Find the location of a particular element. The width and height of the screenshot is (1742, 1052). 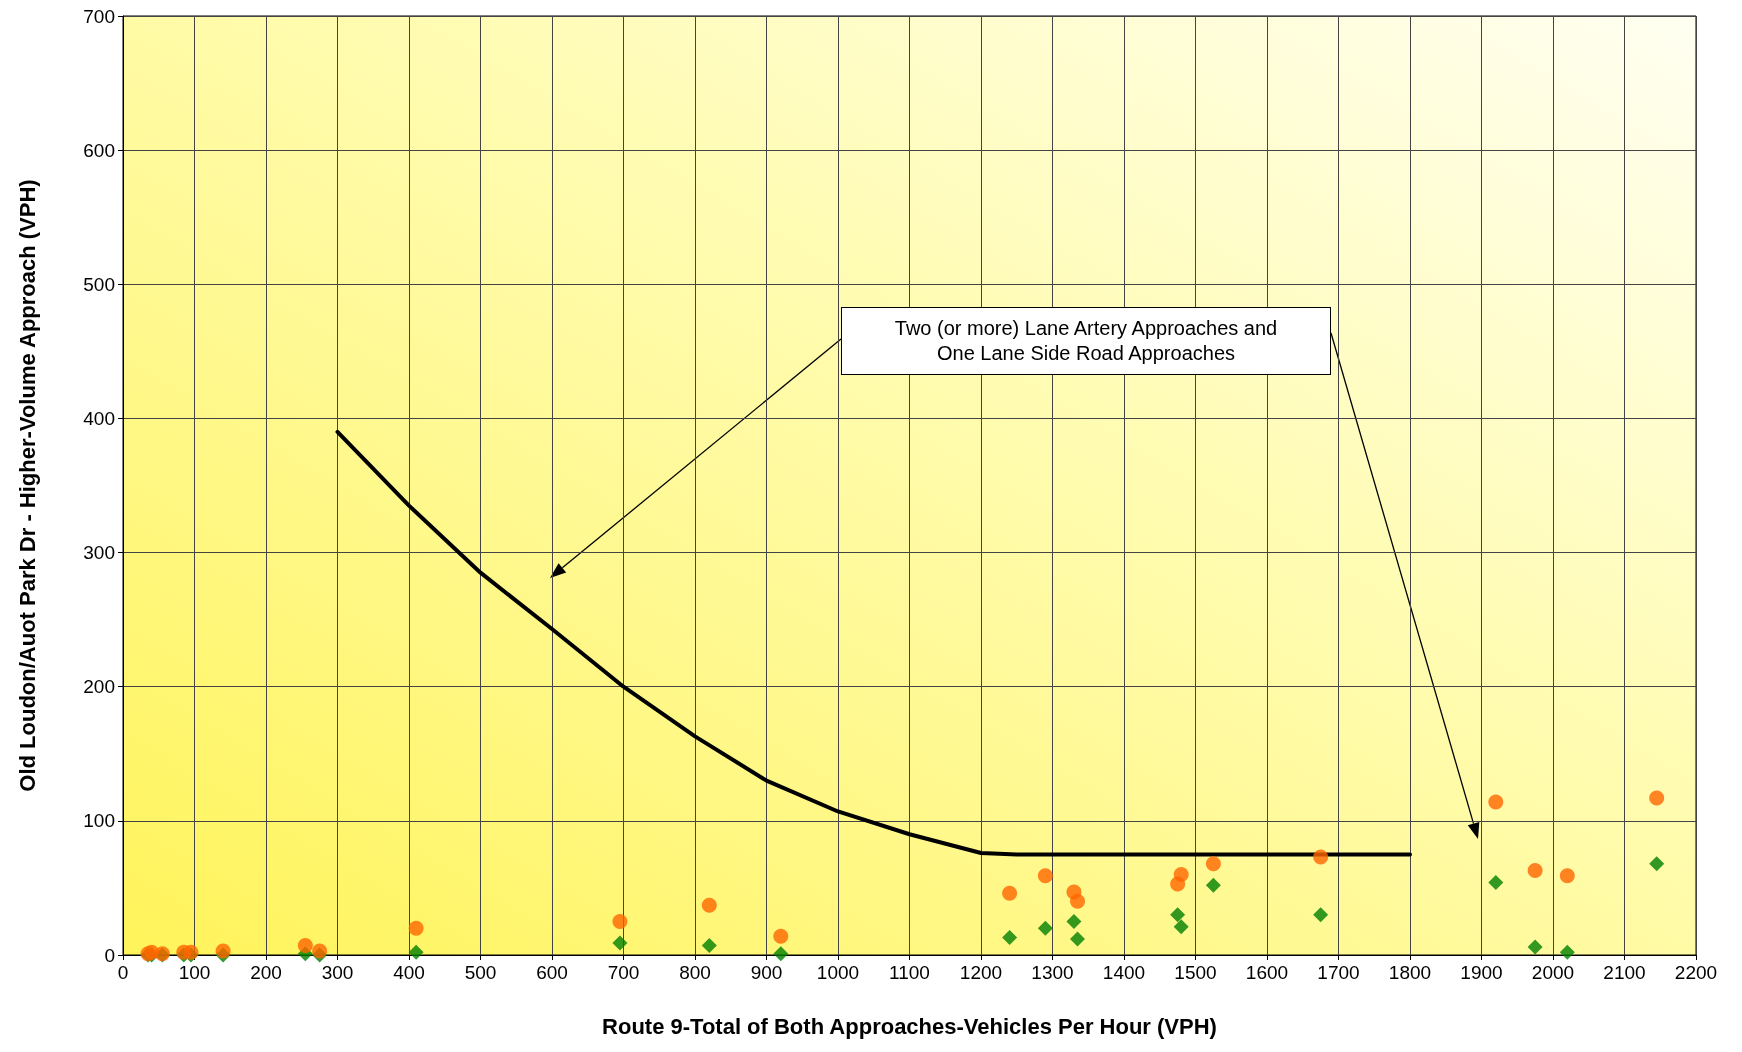

y-tick-label: 600 is located at coordinates (99, 150).